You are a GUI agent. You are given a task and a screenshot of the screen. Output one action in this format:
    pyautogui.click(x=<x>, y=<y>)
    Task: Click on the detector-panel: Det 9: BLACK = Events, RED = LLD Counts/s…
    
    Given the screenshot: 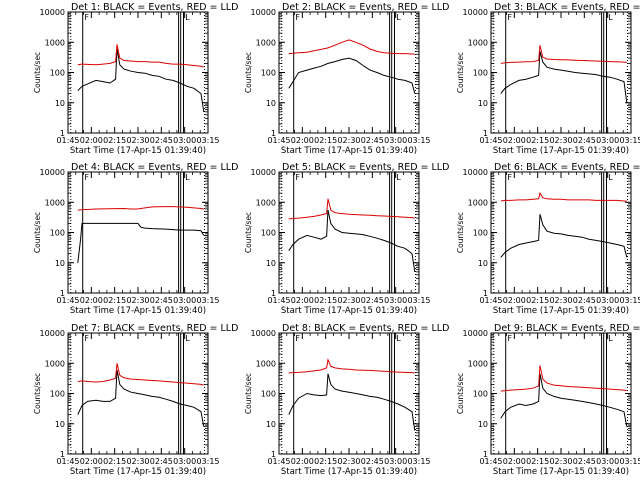 What is the action you would take?
    pyautogui.click(x=548, y=400)
    